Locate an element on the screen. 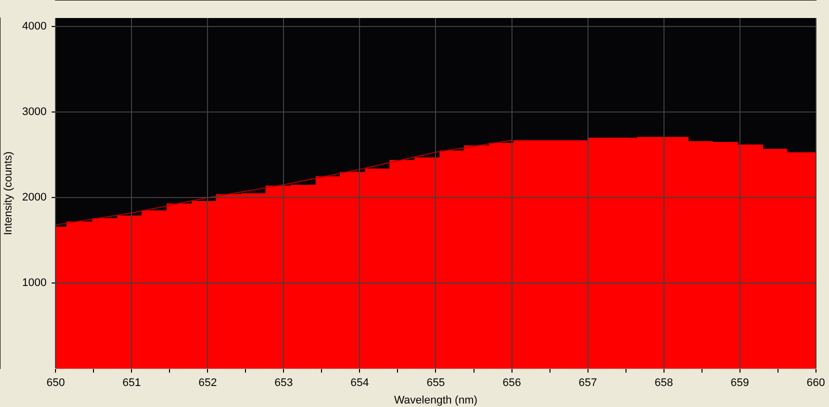 The width and height of the screenshot is (829, 407). x-tick-label: 660 is located at coordinates (816, 383).